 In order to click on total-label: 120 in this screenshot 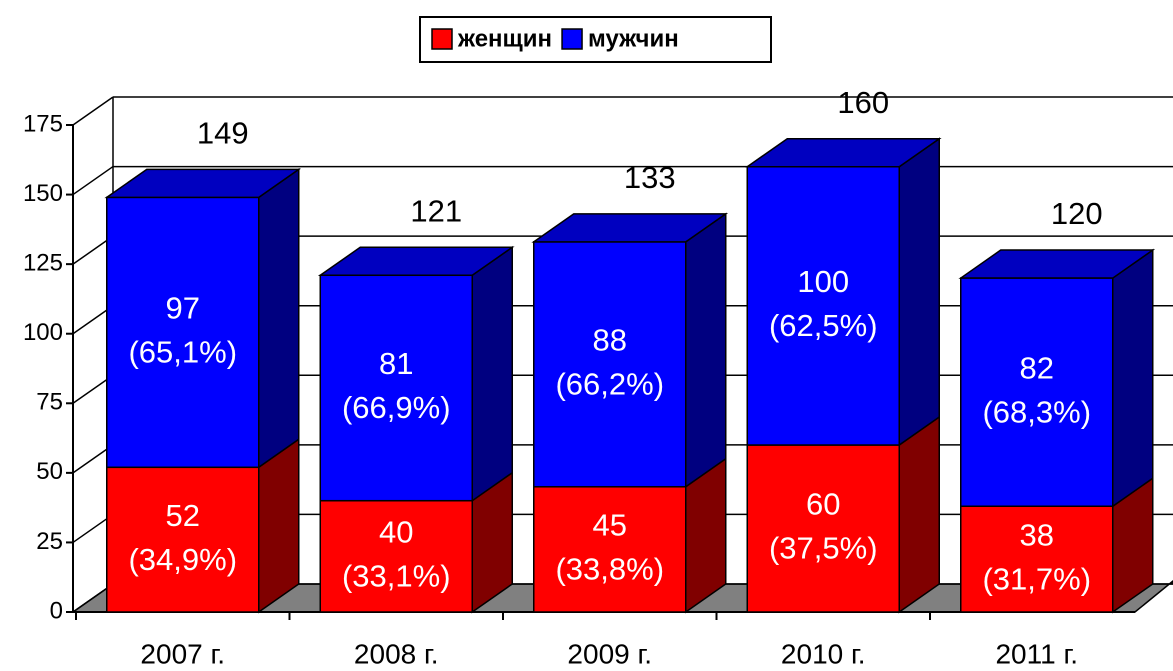, I will do `click(1077, 213)`.